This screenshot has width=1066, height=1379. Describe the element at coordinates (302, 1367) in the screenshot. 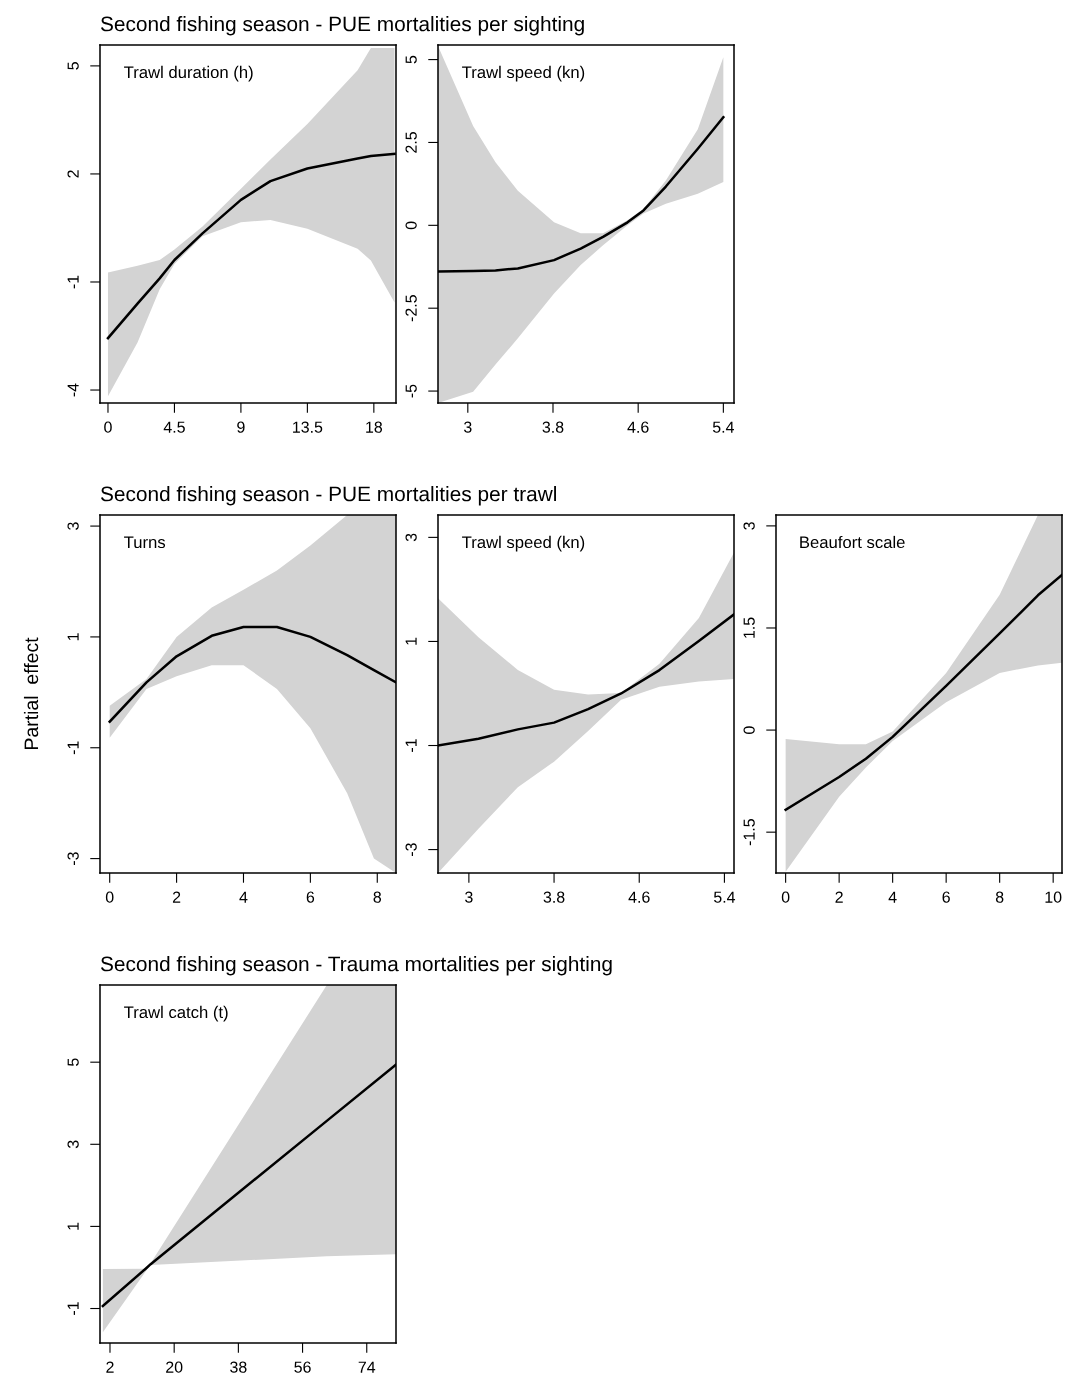

I see `x-tick-label: 56` at that location.